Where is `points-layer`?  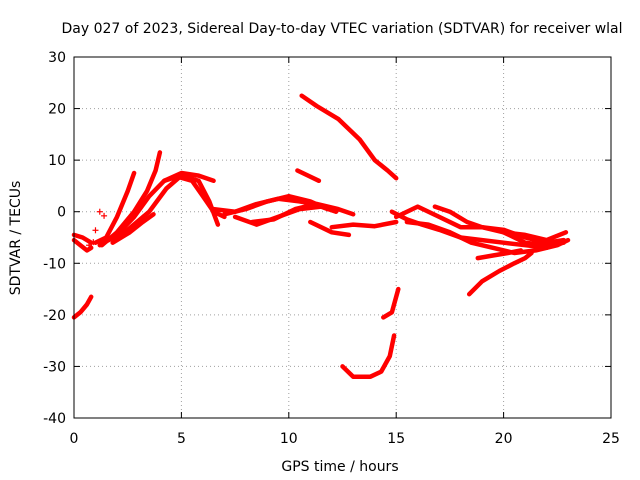 points-layer is located at coordinates (97, 228).